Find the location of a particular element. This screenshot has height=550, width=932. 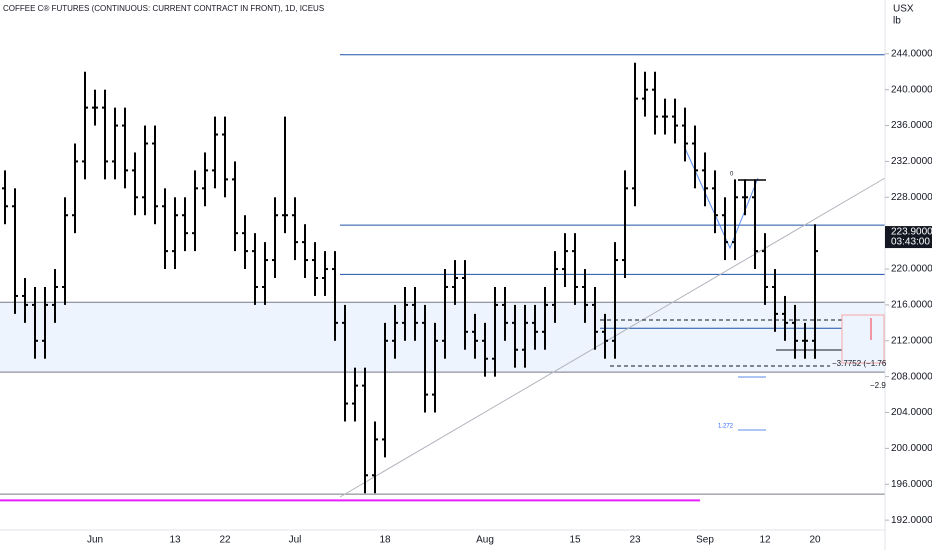

x-tick-label: 12 is located at coordinates (765, 540).